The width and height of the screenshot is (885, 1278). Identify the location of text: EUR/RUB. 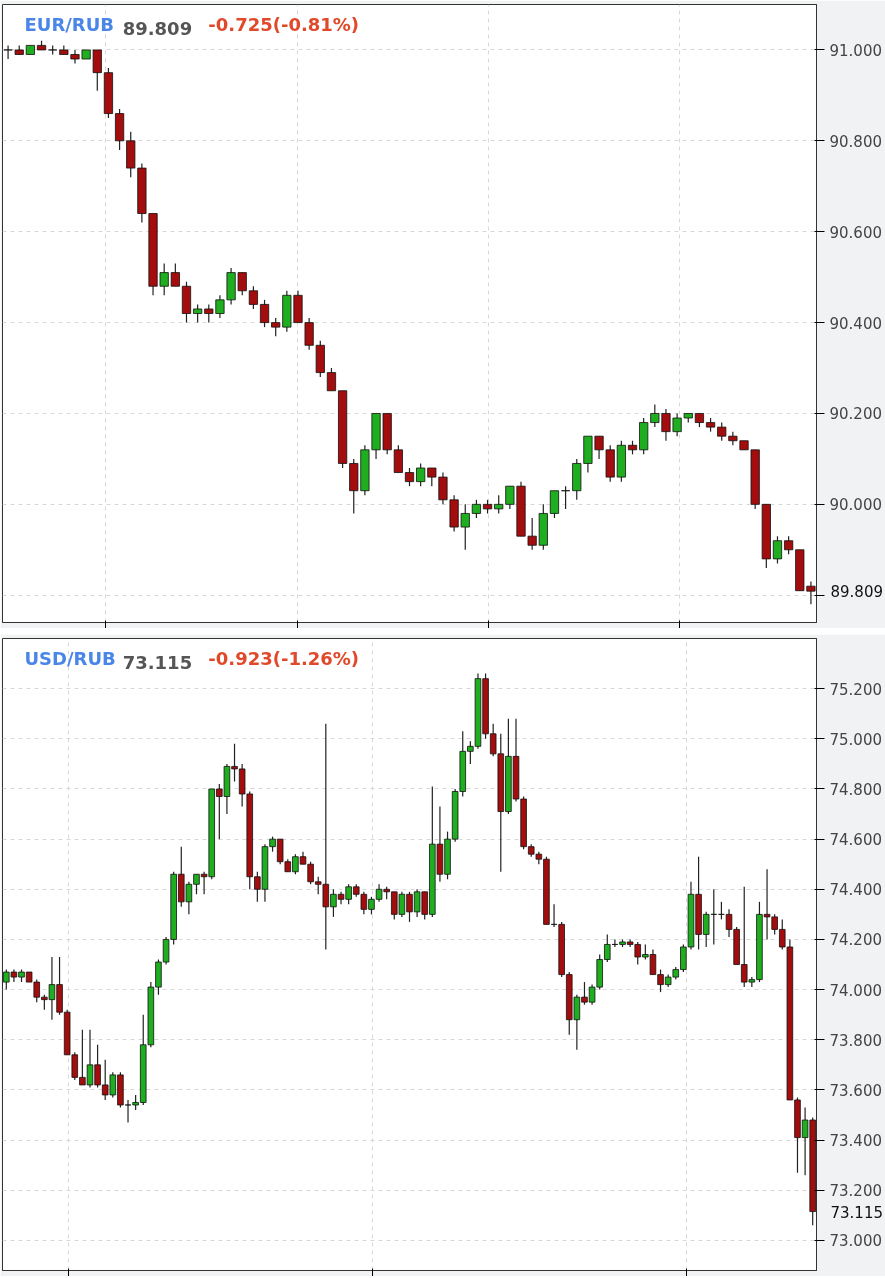
(69, 24).